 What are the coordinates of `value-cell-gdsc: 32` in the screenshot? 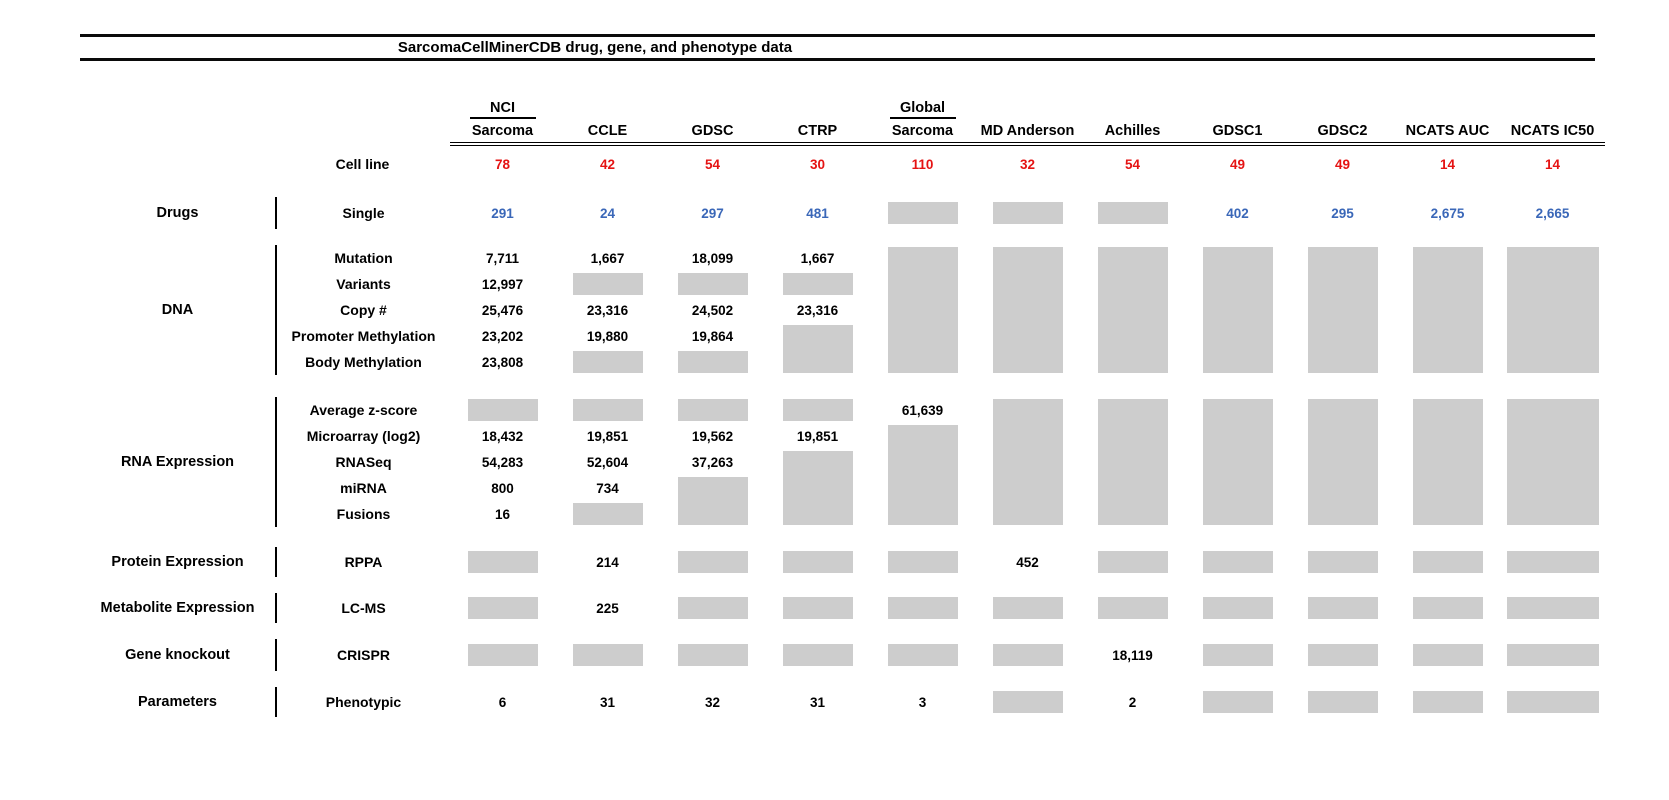 It's located at (712, 702).